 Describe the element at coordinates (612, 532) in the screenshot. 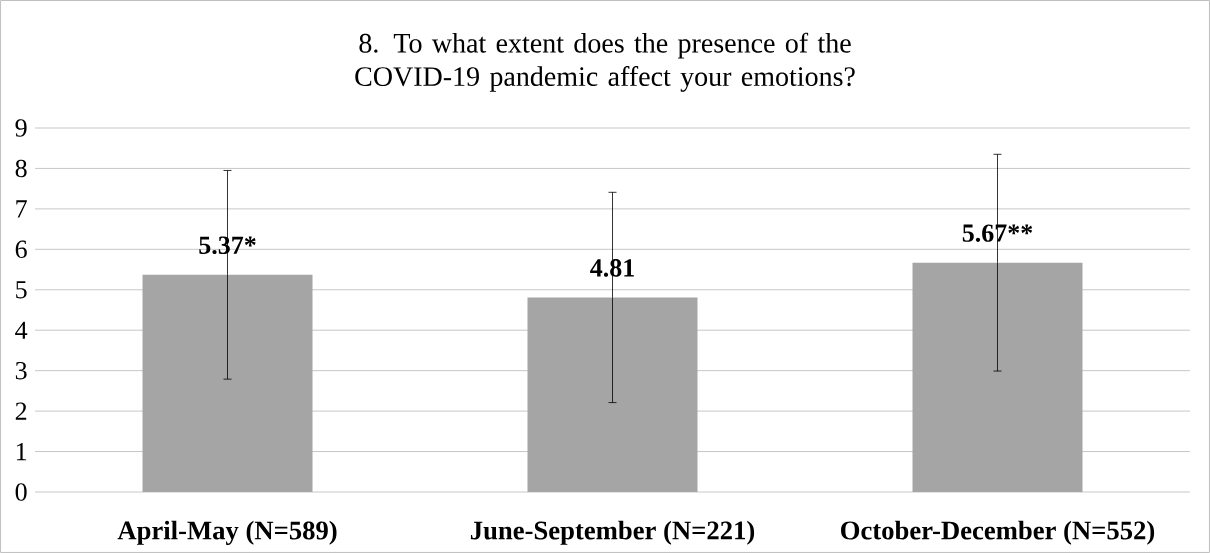

I see `x-tick-label: June-September (N=221)` at that location.